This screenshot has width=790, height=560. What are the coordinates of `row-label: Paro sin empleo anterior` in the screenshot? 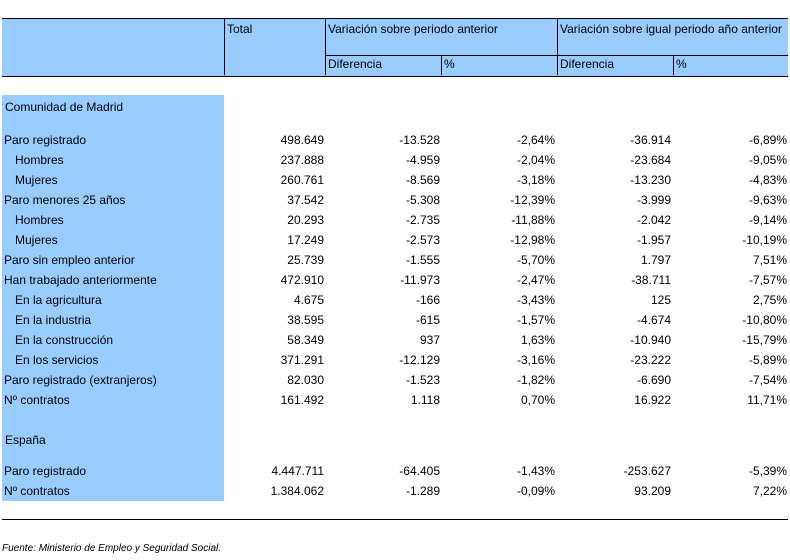 It's located at (69, 260).